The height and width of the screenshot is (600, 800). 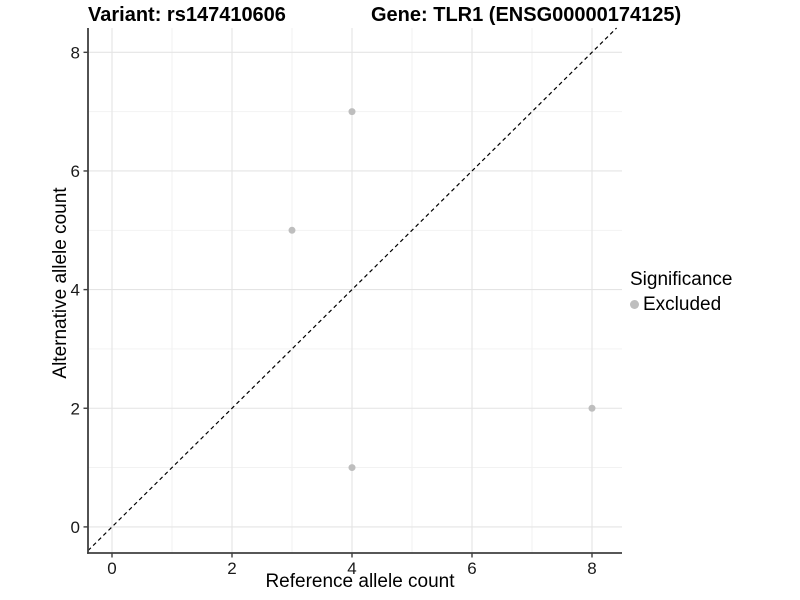 What do you see at coordinates (75, 52) in the screenshot?
I see `y-tick-label: 8` at bounding box center [75, 52].